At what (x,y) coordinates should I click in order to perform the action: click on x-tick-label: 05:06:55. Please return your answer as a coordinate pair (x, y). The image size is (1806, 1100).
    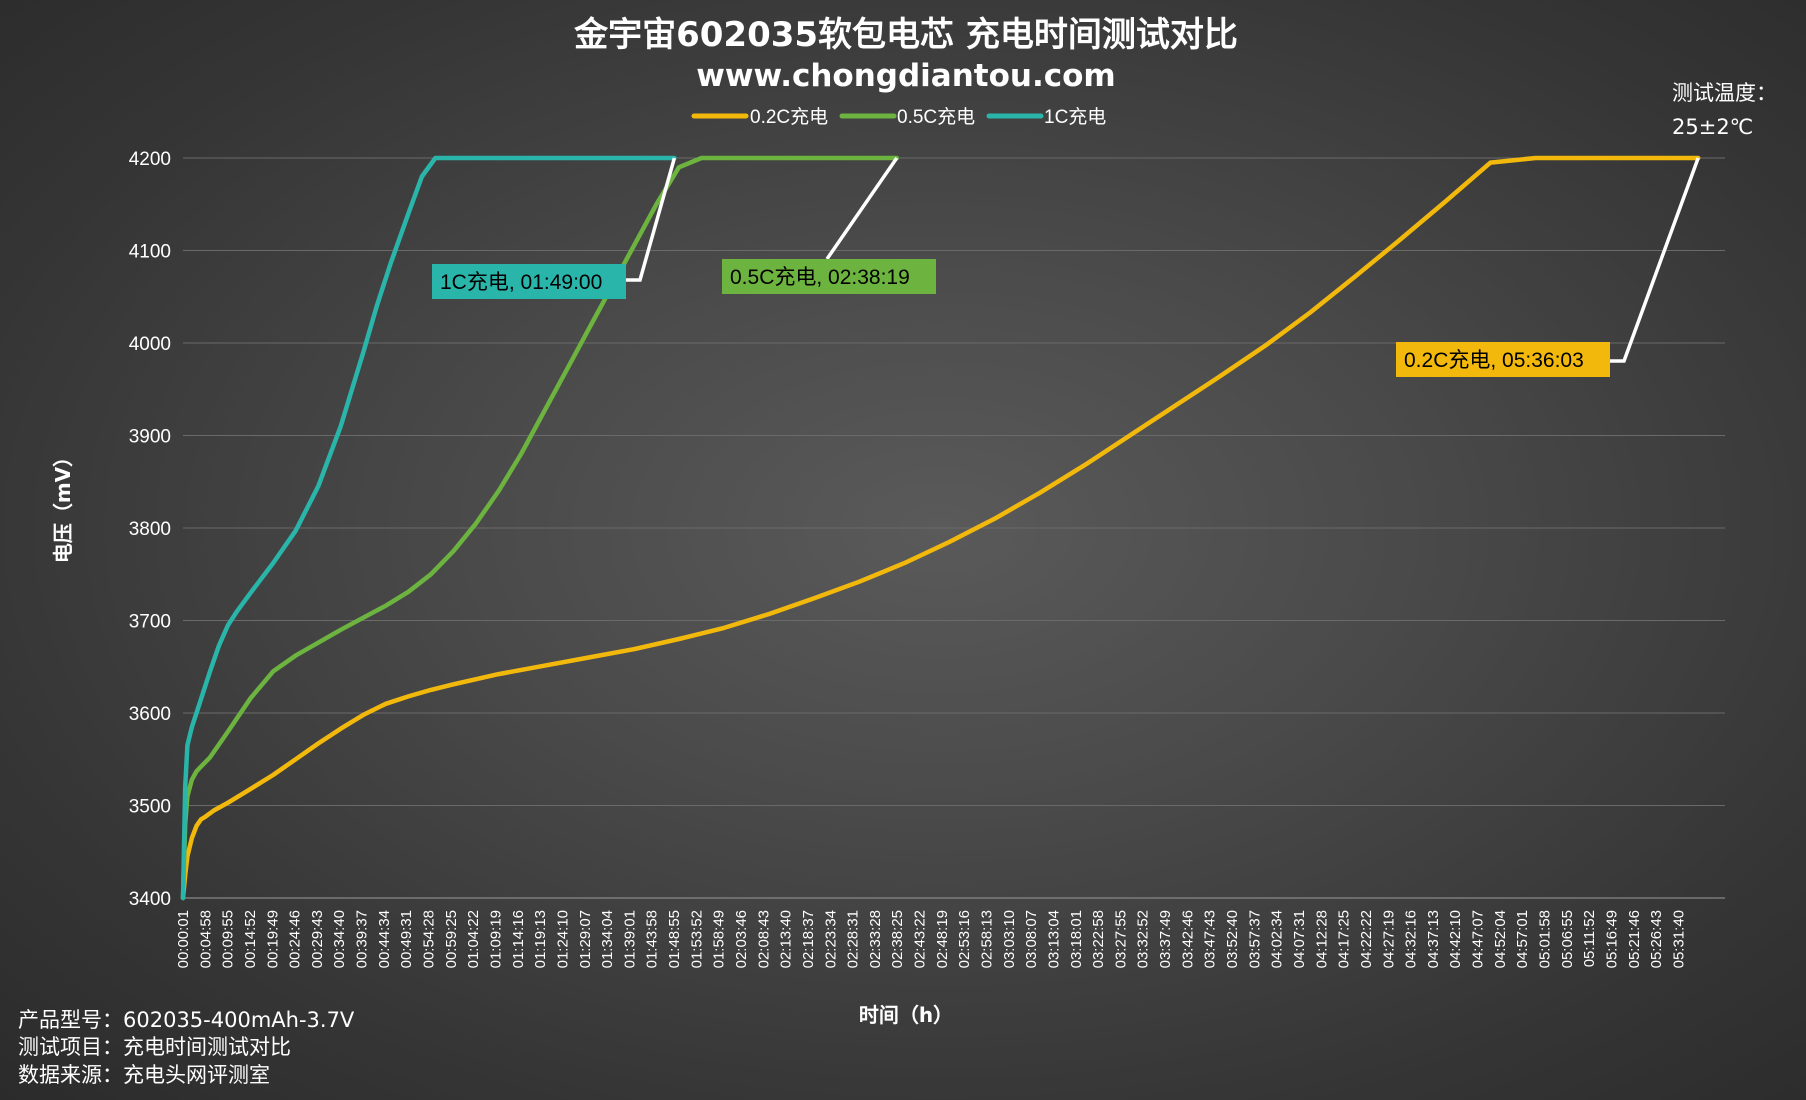
    Looking at the image, I should click on (1567, 939).